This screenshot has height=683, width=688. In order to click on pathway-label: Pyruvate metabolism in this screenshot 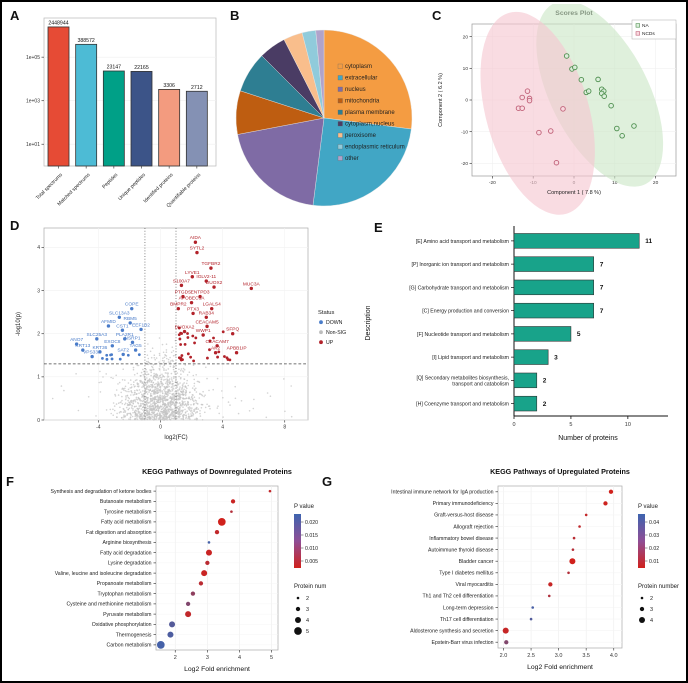, I will do `click(127, 615)`.